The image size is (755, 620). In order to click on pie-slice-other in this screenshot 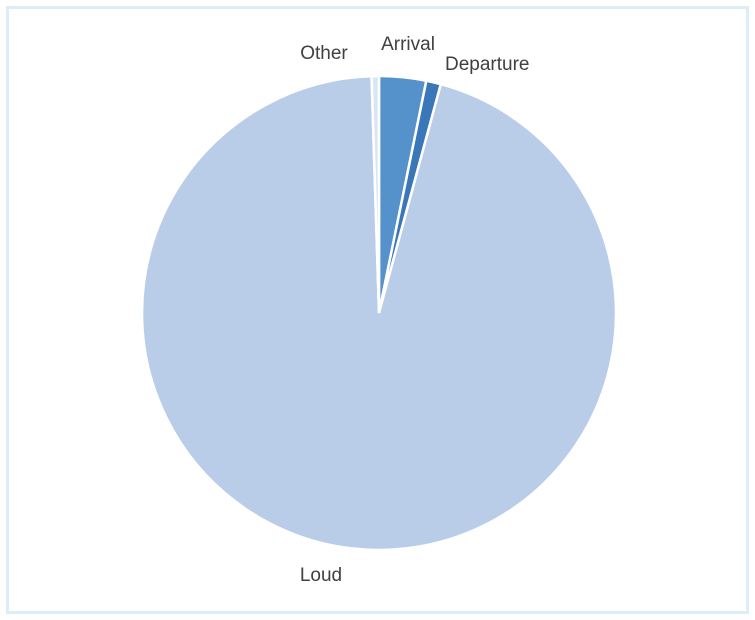, I will do `click(375, 194)`.